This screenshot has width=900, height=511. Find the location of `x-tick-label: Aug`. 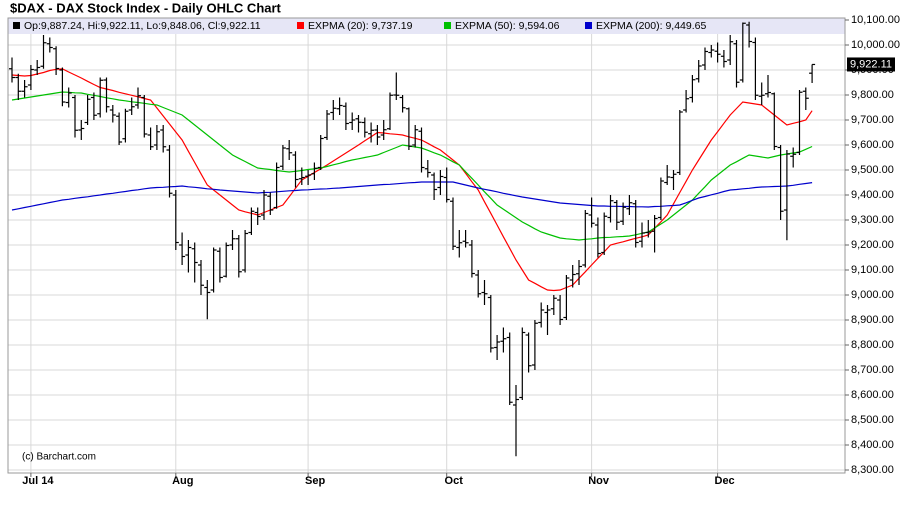

x-tick-label: Aug is located at coordinates (182, 481).